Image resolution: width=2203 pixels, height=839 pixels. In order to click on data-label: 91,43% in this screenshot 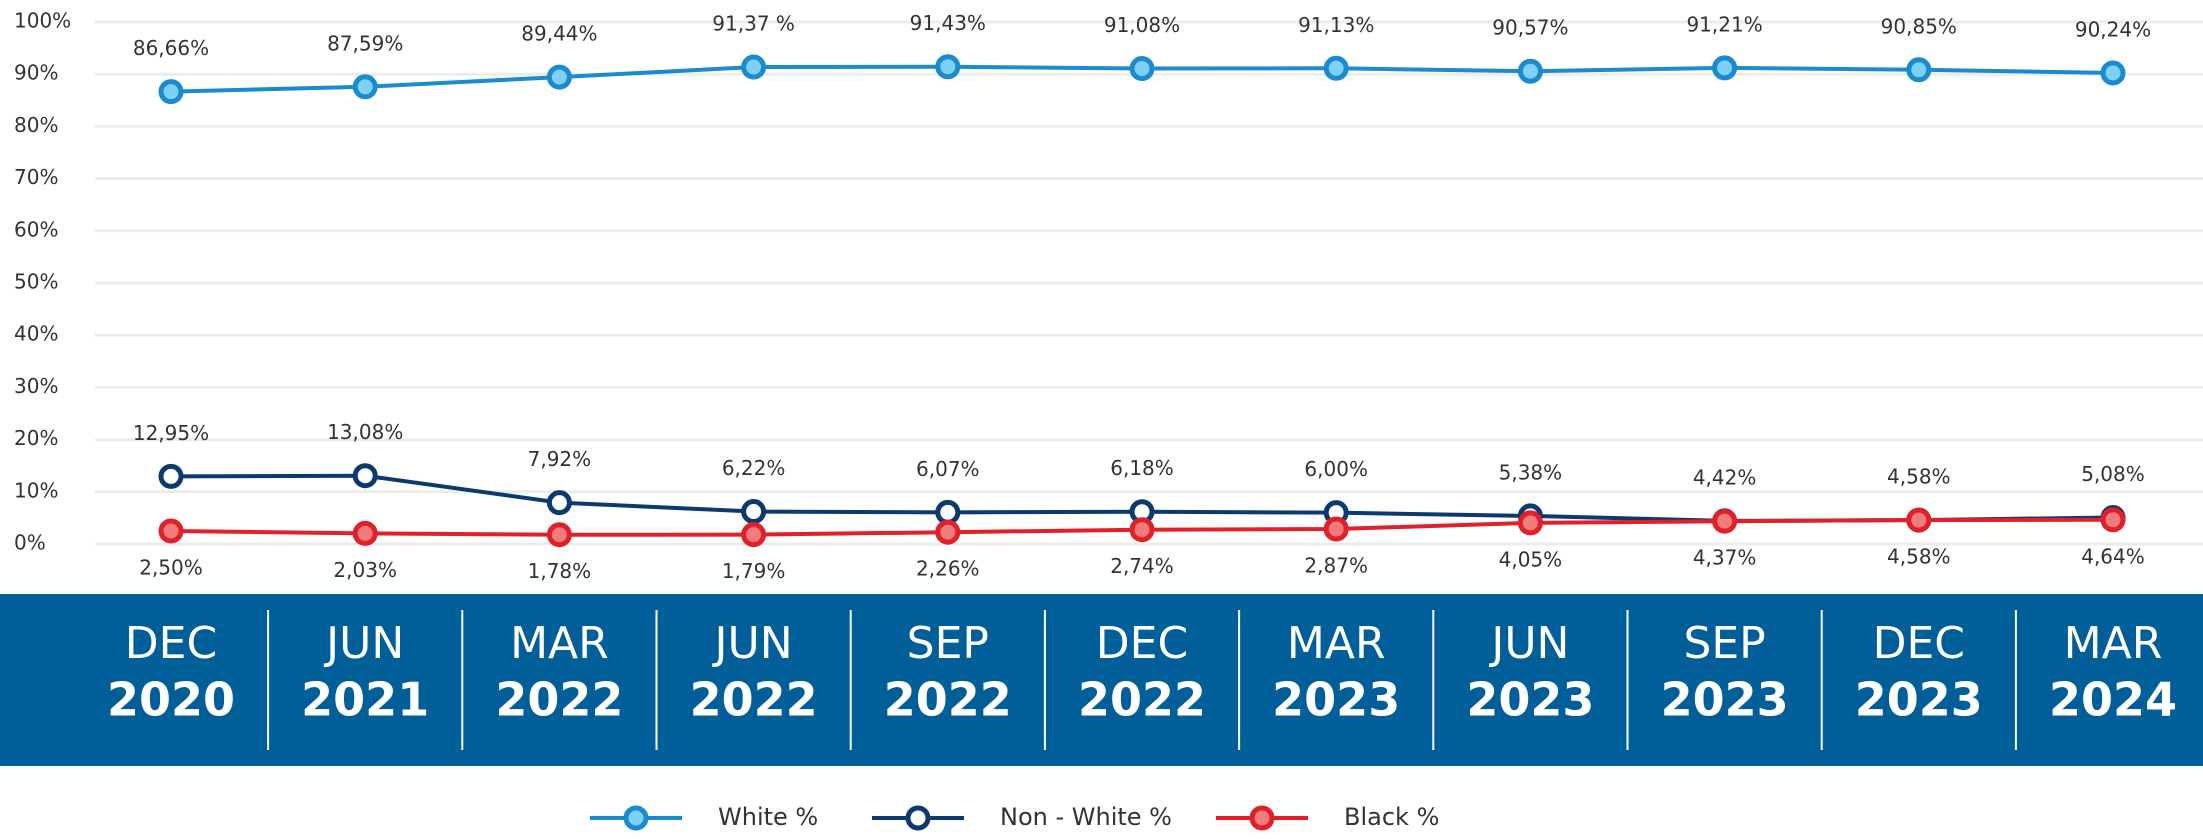, I will do `click(948, 23)`.